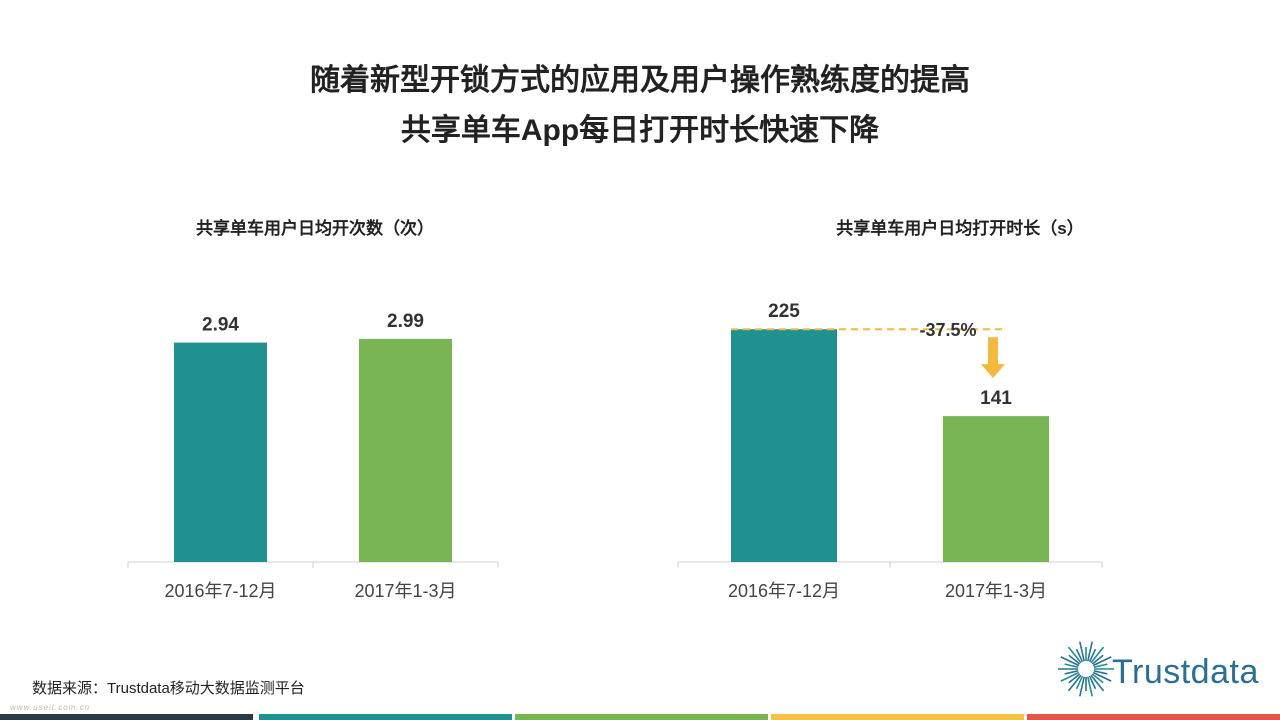  I want to click on main-title-line2: 共享单车App每日打开时长快速下降, so click(640, 130).